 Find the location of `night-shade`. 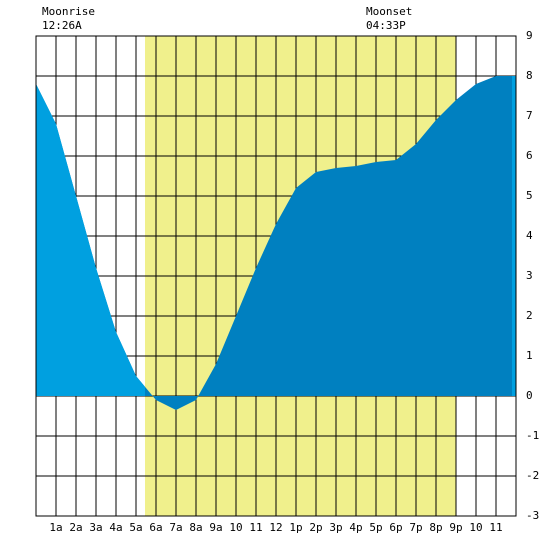

night-shade is located at coordinates (514, 243).